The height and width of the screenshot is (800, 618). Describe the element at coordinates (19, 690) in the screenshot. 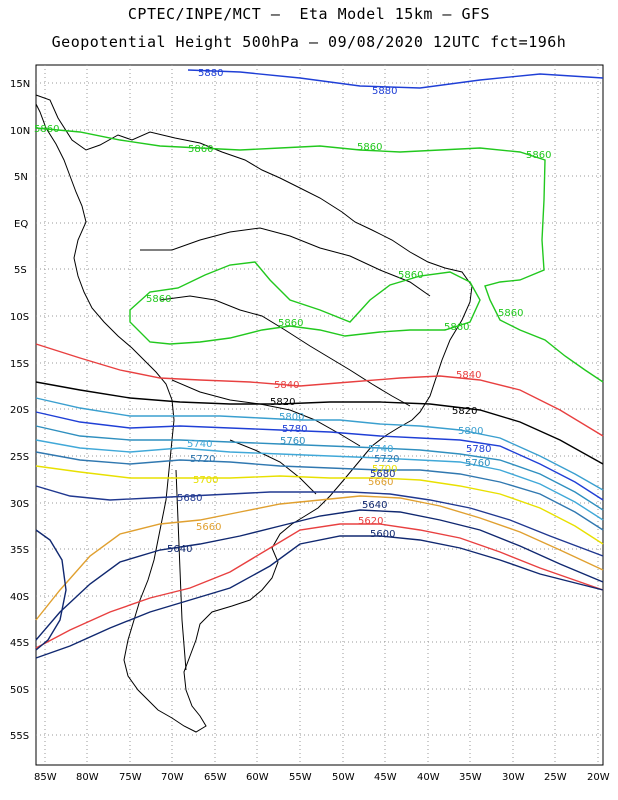

I see `lat-tick-label: 50S` at that location.